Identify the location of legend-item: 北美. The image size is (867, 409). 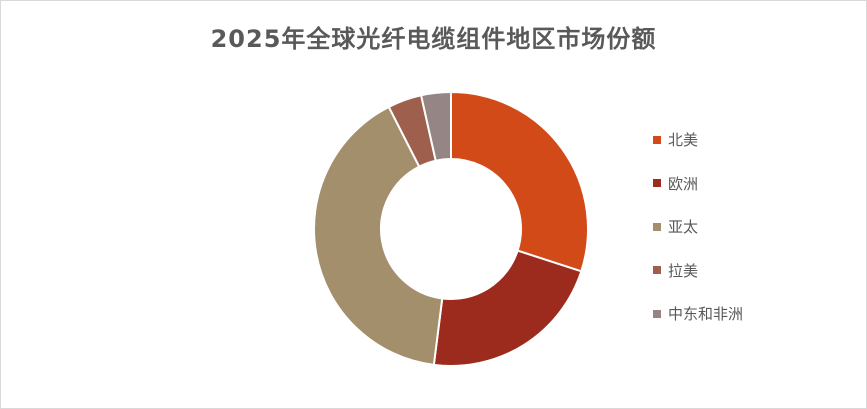
(698, 140).